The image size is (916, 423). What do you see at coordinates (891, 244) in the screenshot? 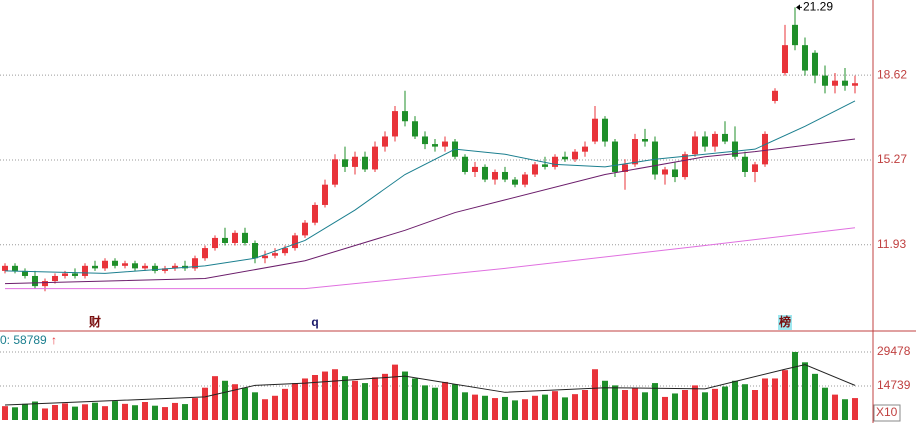
I see `y-tick-label: 11.93` at bounding box center [891, 244].